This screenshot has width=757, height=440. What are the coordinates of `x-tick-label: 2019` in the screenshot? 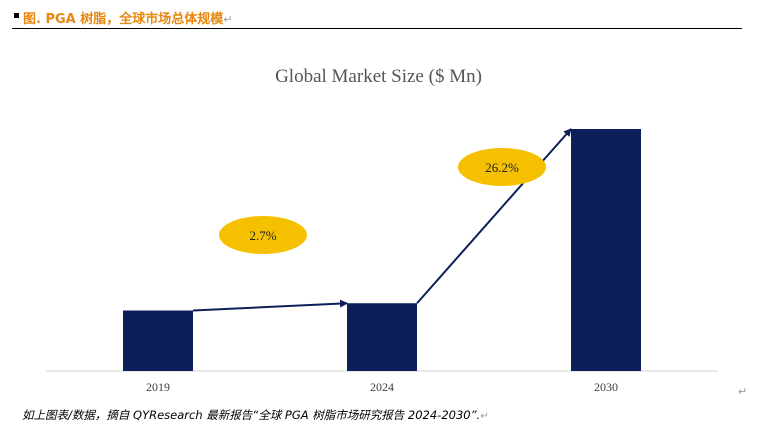 It's located at (158, 387).